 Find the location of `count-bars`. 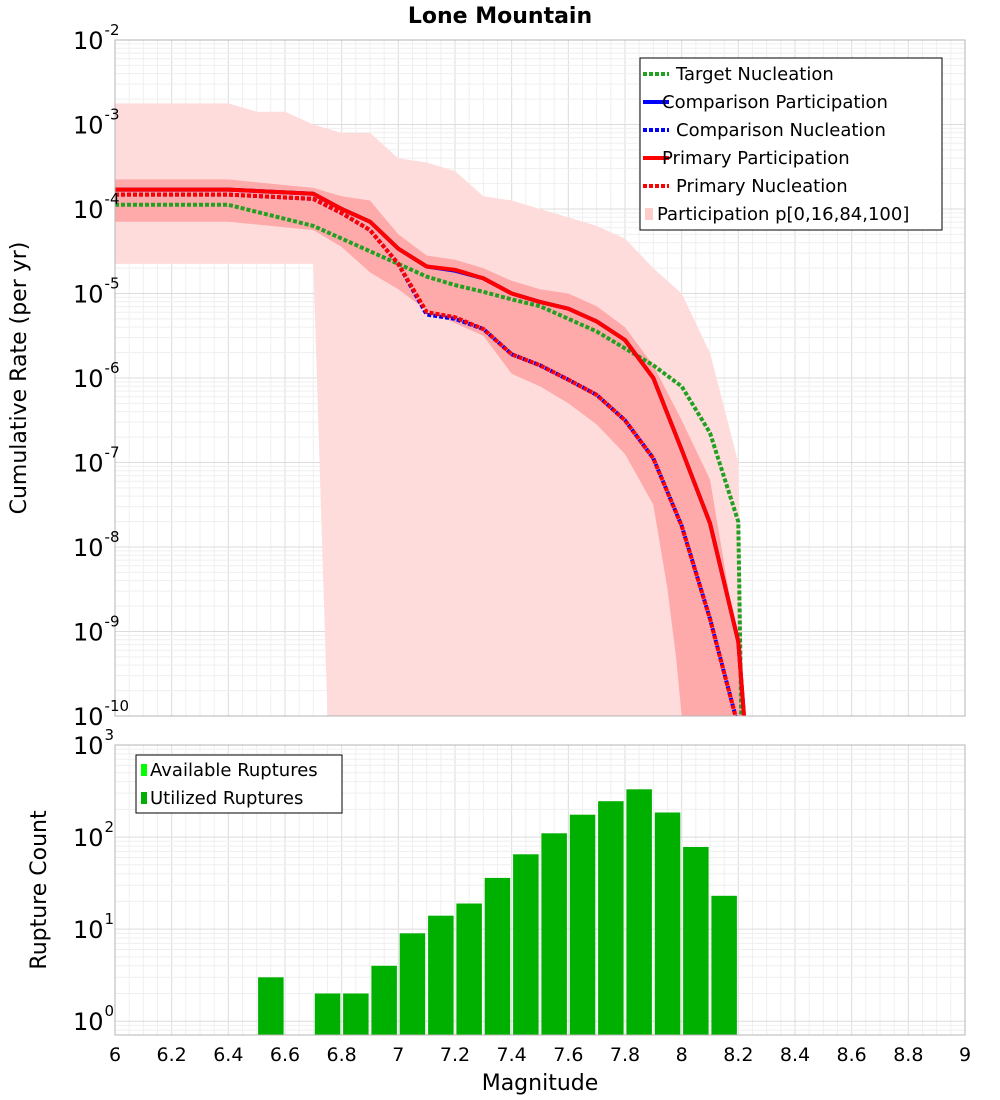

count-bars is located at coordinates (497, 912).